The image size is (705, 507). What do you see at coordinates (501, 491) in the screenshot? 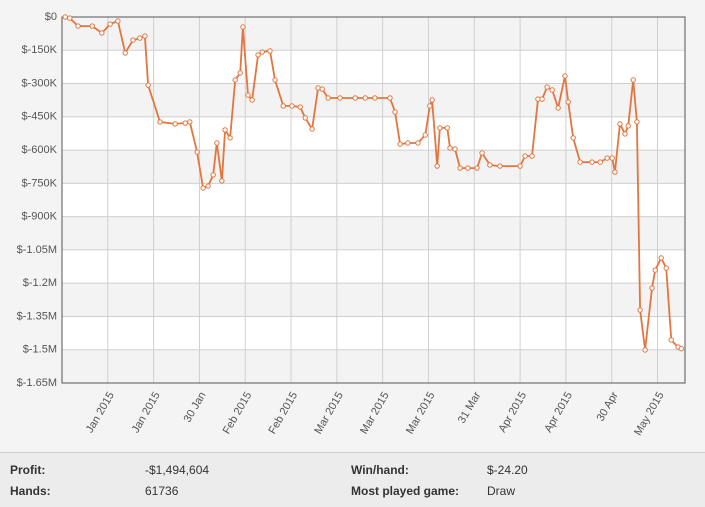
I see `stat-value: Draw` at bounding box center [501, 491].